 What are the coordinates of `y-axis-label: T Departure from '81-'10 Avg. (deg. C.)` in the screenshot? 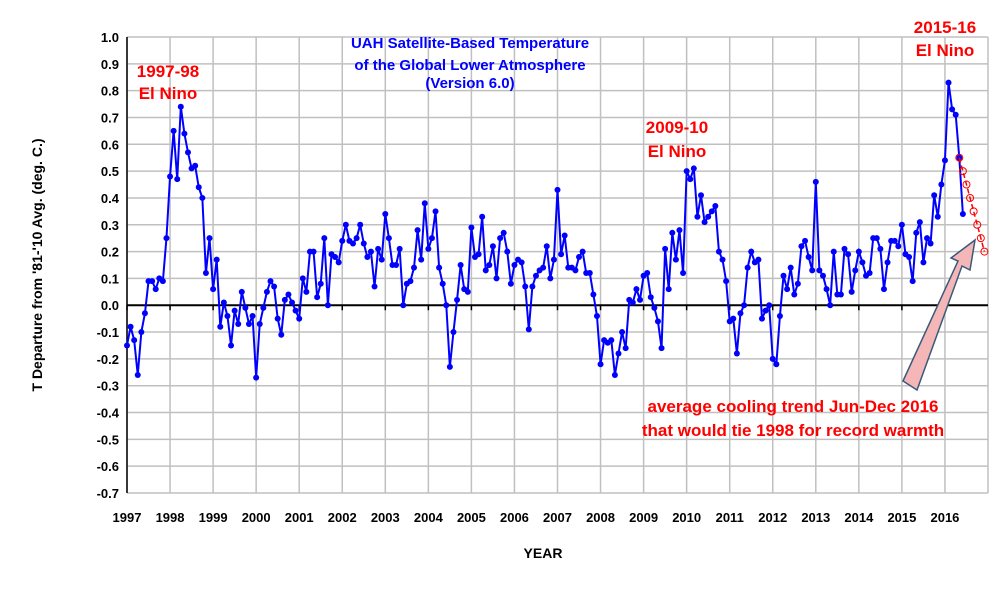 It's located at (37, 265).